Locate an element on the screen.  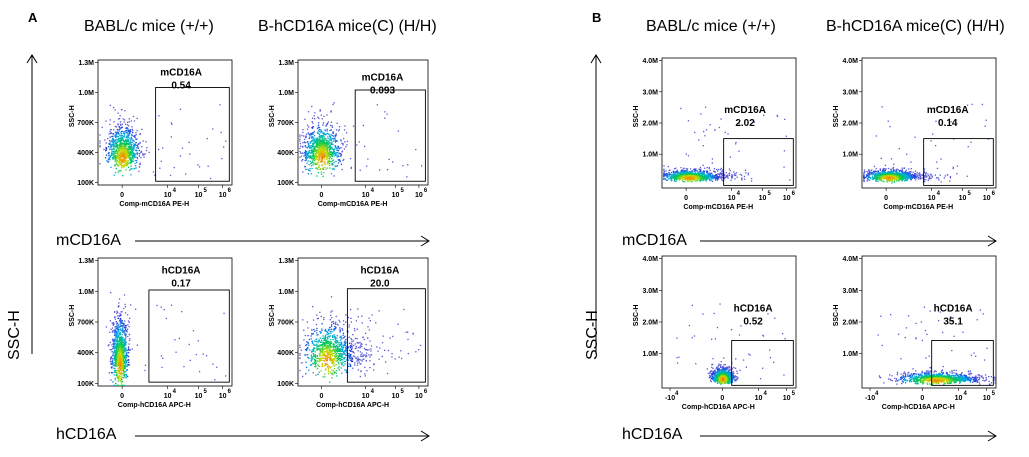
panel-letter-a: A is located at coordinates (33, 17).